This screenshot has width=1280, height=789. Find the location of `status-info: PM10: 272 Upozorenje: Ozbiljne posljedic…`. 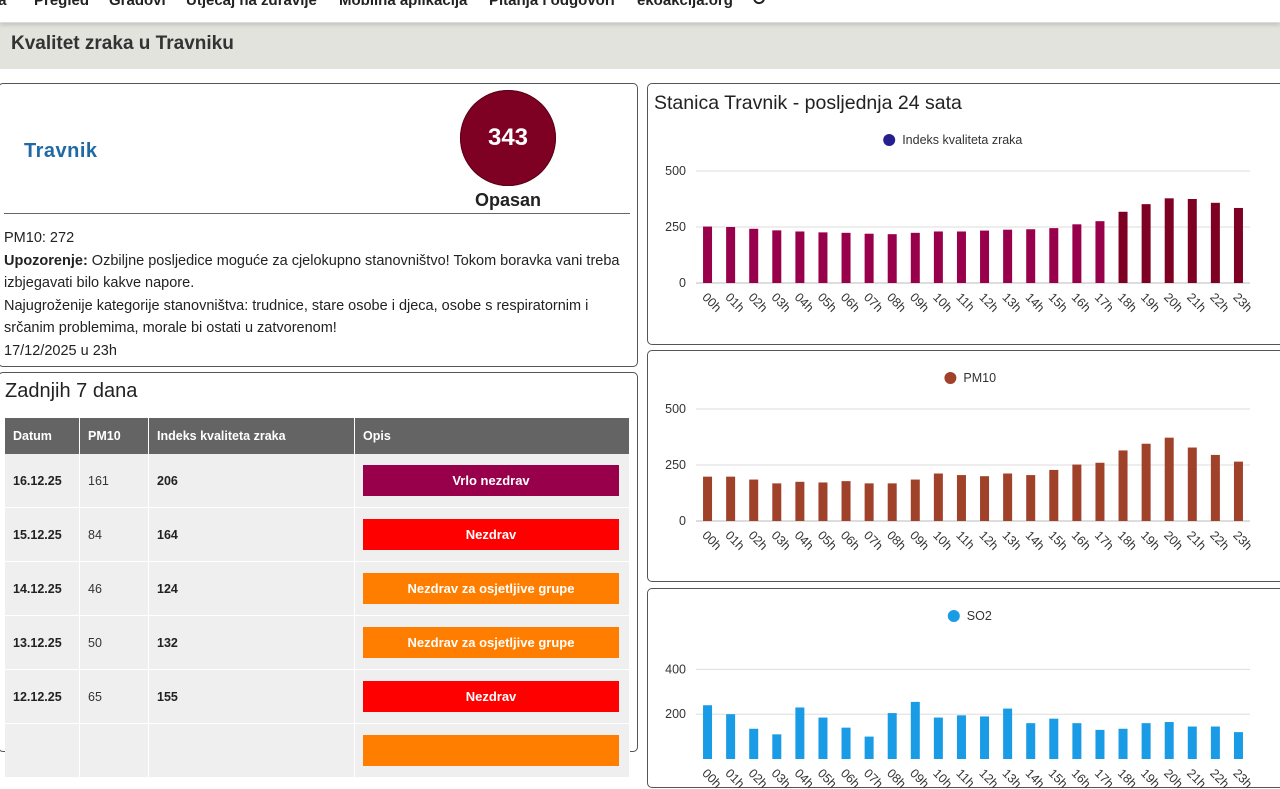

status-info: PM10: 272 Upozorenje: Ozbiljne posljedic… is located at coordinates (317, 294).